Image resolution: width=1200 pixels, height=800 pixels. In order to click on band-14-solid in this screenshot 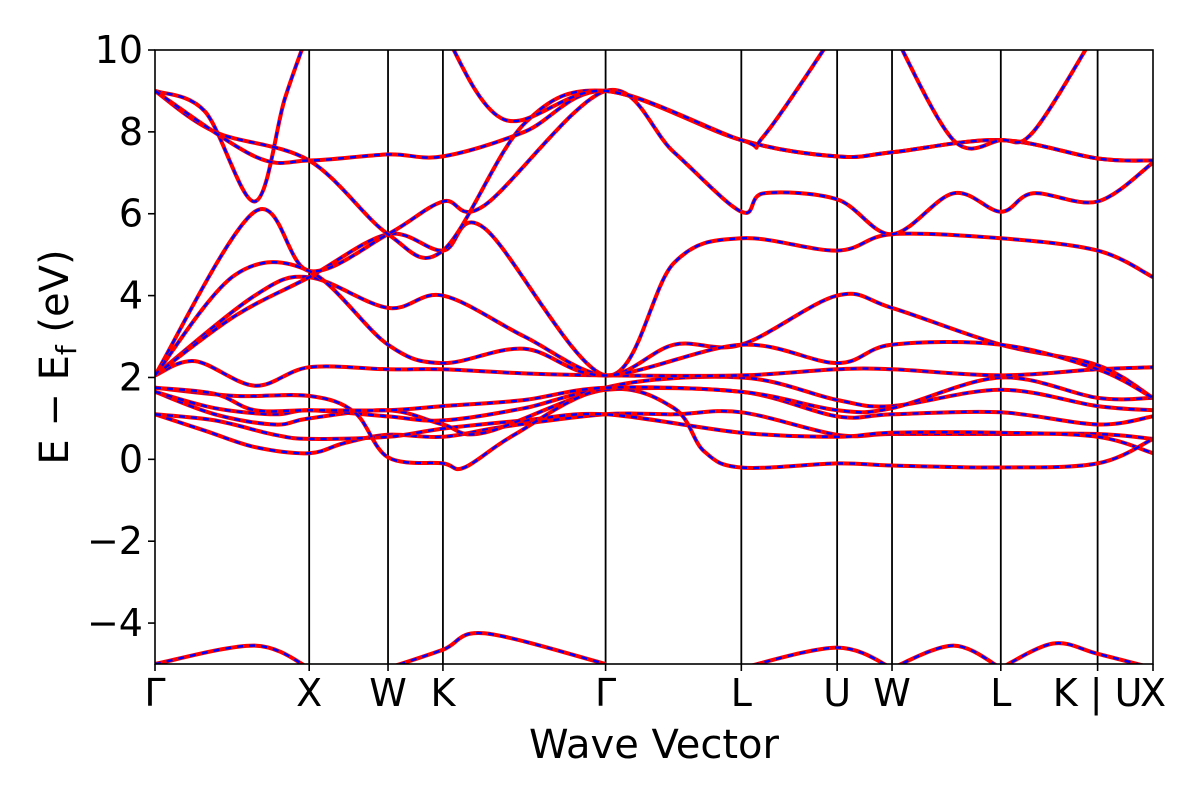, I will do `click(638, 100)`.